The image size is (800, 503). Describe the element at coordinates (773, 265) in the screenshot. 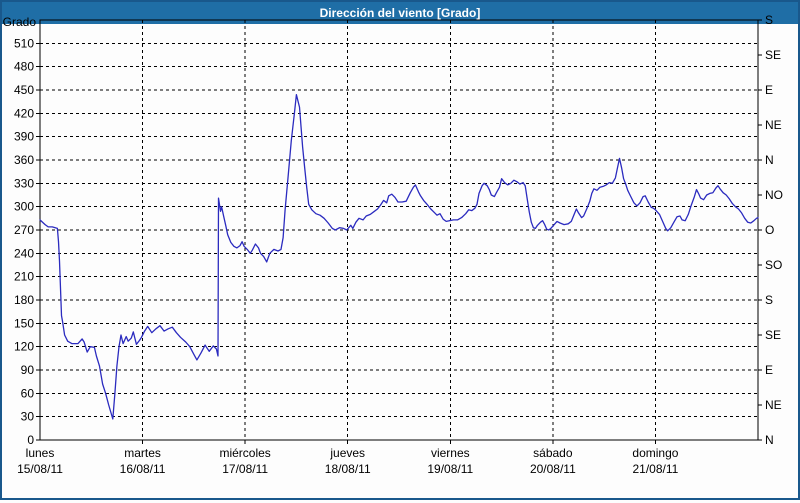

I see `right-axis-tick-label: SO` at that location.